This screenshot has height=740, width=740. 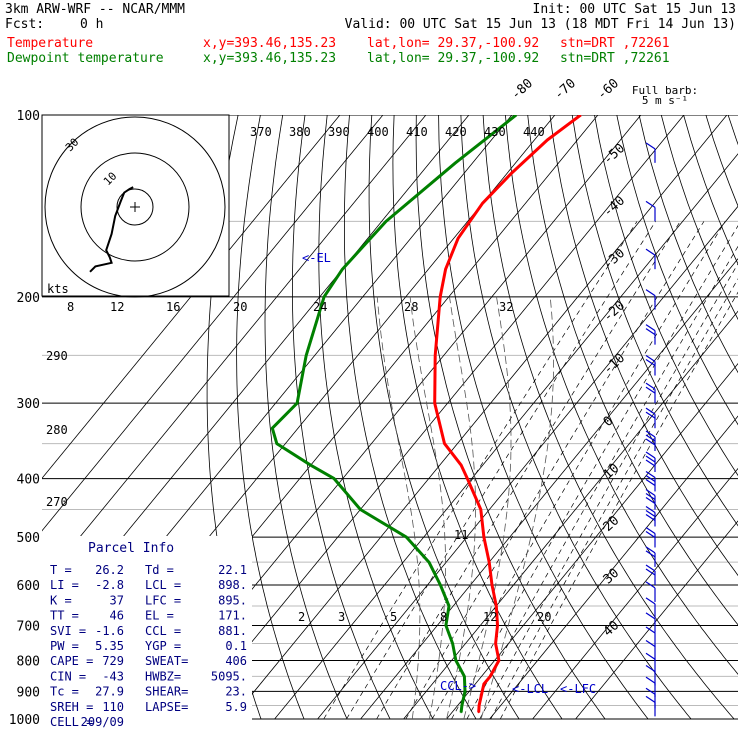 What do you see at coordinates (614, 311) in the screenshot?
I see `isotherm-label: -20` at bounding box center [614, 311].